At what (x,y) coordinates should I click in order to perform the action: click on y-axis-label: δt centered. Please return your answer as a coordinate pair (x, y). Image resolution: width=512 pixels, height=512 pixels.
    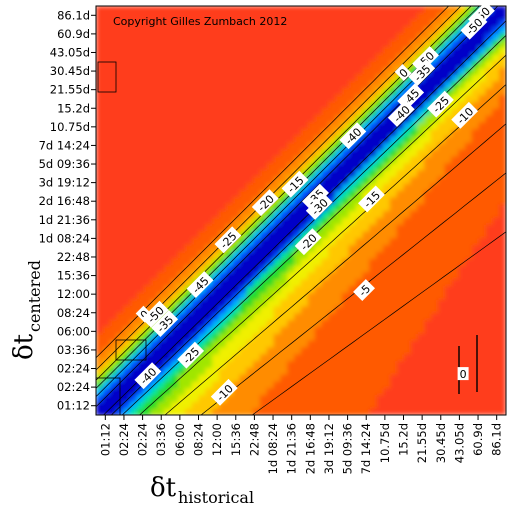
    Looking at the image, I should click on (26, 310).